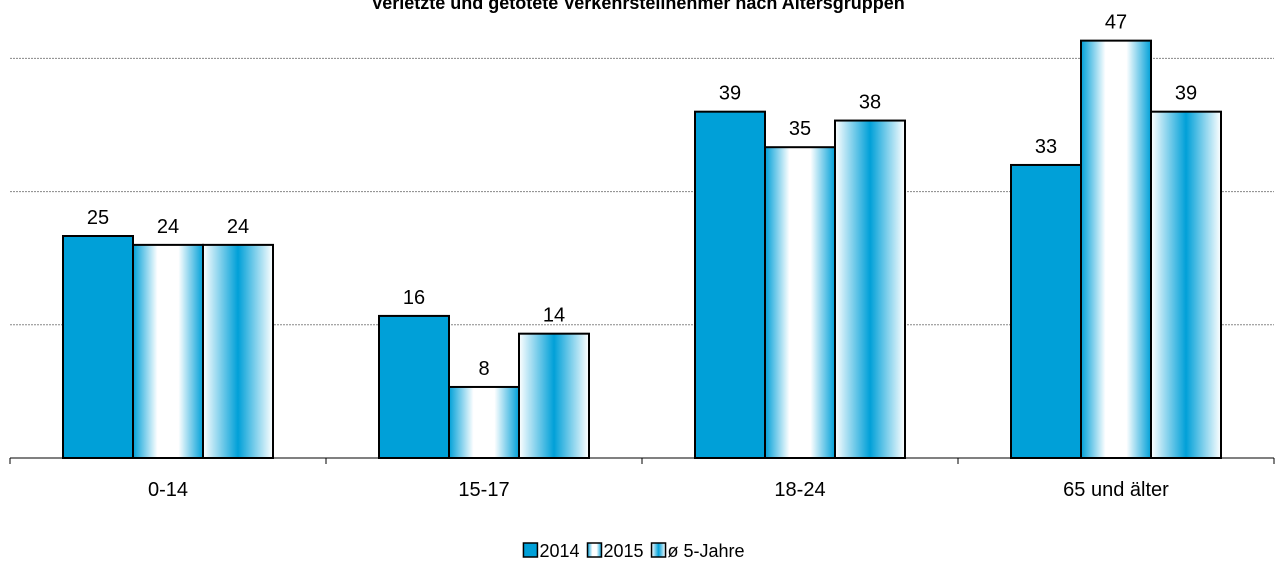  I want to click on data-label: 25, so click(98, 218).